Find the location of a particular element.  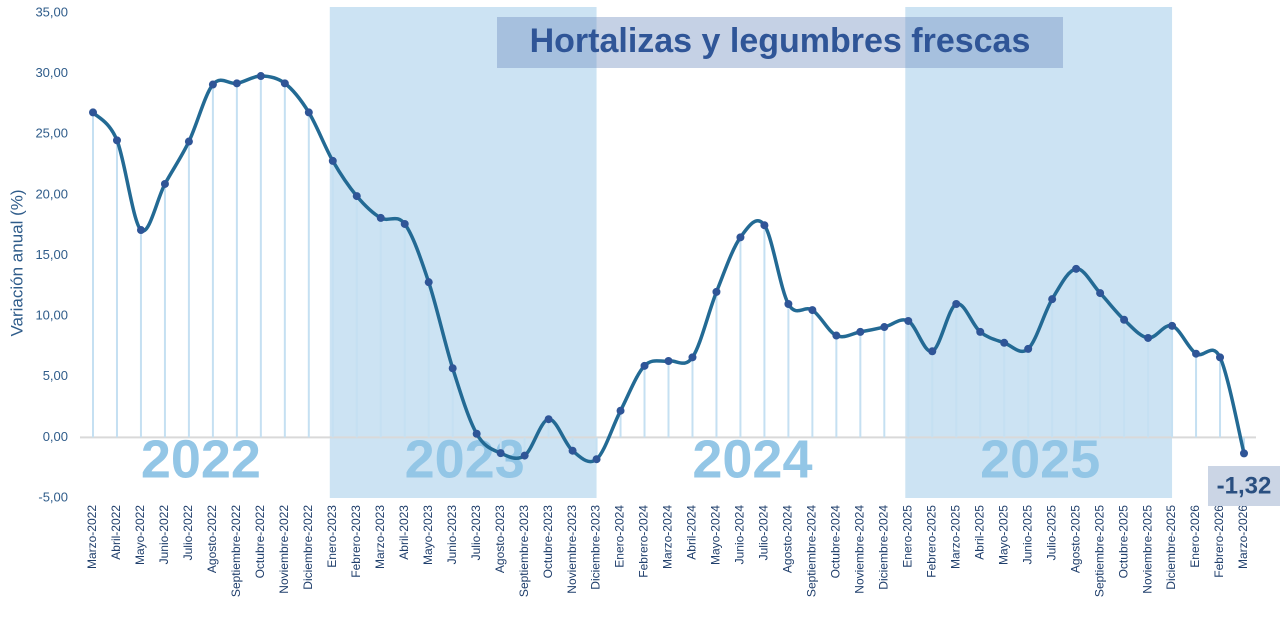

x-tick-label: Marzo-2026 is located at coordinates (1243, 537).